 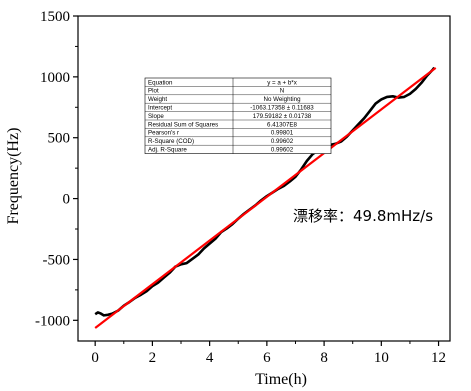 What do you see at coordinates (160, 82) in the screenshot?
I see `fit-table-param-name: Equation` at bounding box center [160, 82].